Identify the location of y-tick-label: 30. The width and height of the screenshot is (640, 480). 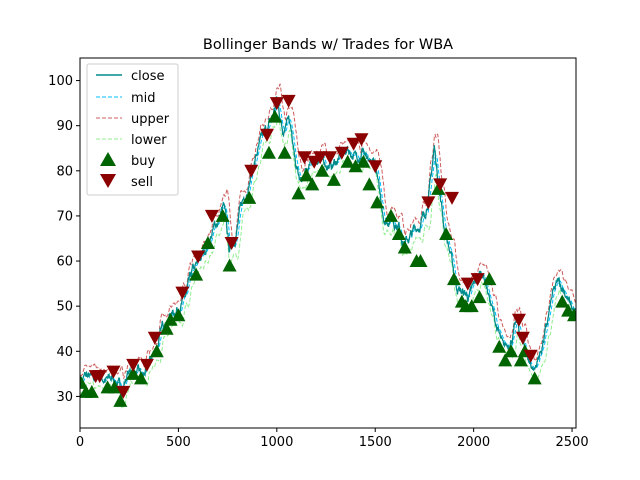
(64, 397).